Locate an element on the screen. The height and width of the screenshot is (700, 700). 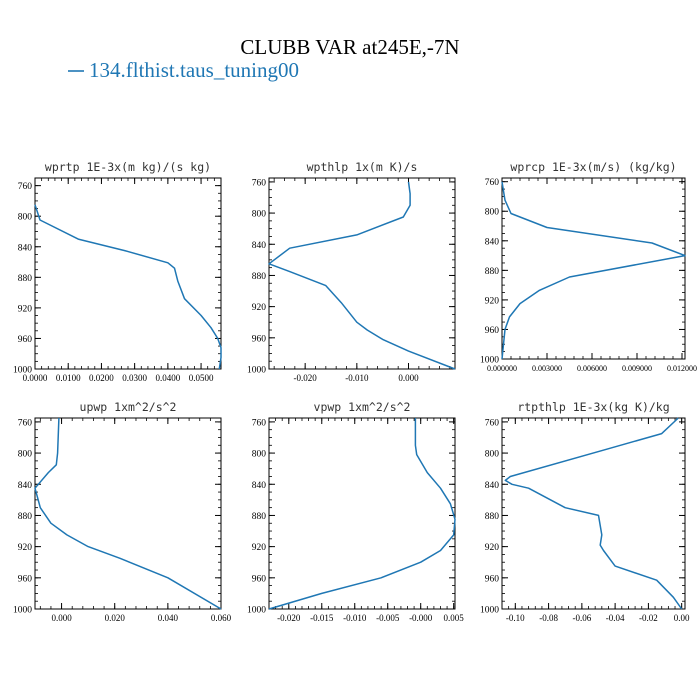
x-tick-label: 0.0300 is located at coordinates (134, 378).